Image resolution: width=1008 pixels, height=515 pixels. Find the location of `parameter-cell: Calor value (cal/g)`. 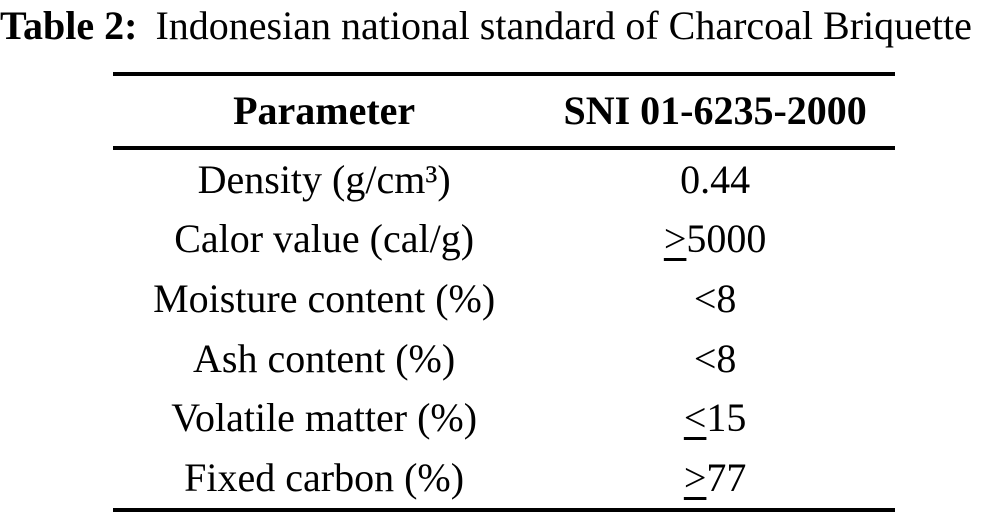

parameter-cell: Calor value (cal/g) is located at coordinates (324, 239).